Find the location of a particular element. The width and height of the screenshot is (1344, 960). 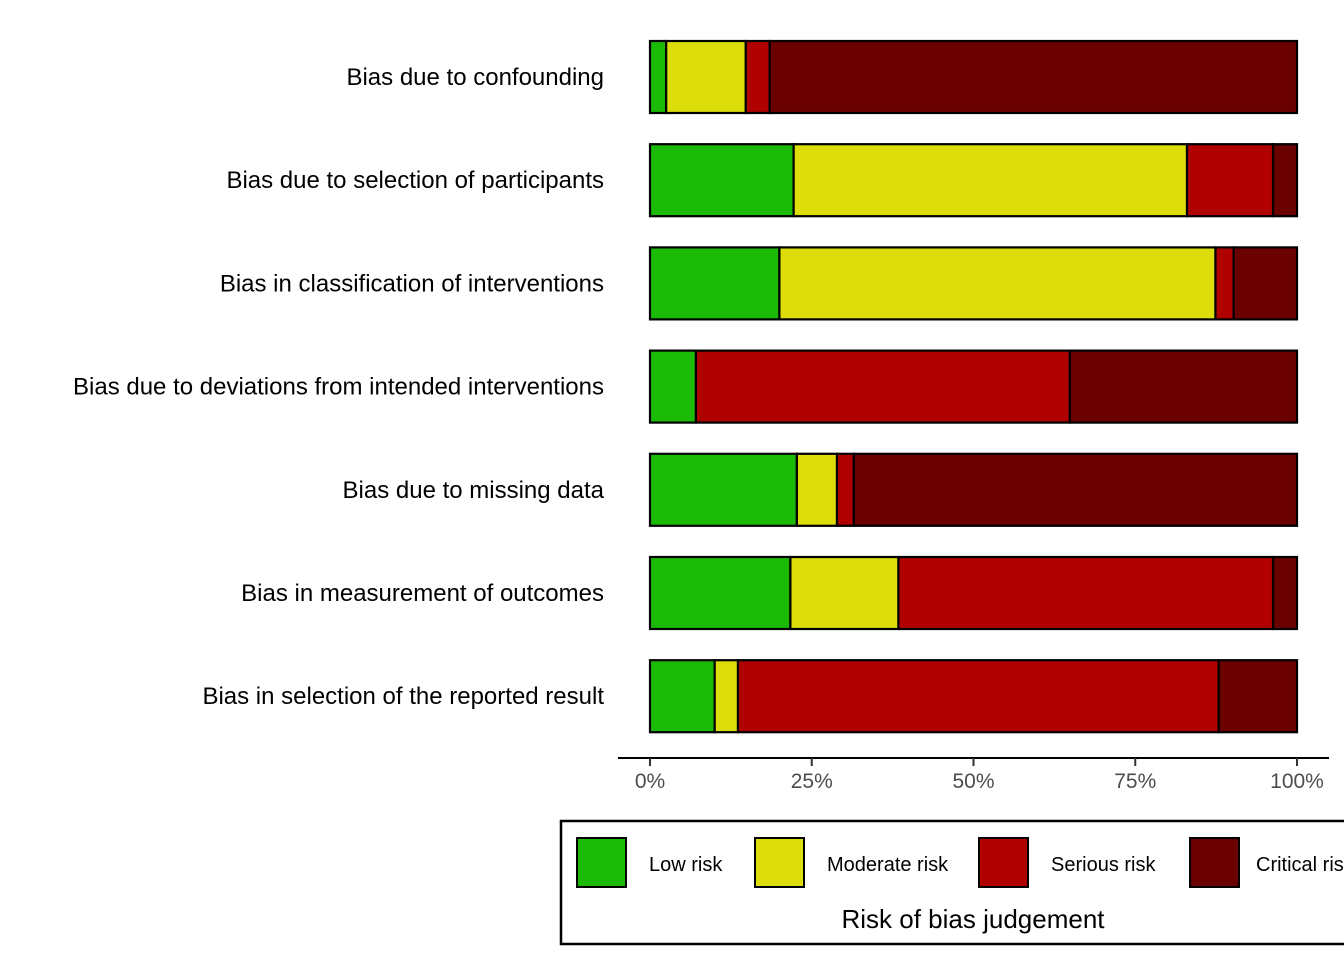

x-axis: 0% 25% 50% 75% 100% is located at coordinates (973, 775).